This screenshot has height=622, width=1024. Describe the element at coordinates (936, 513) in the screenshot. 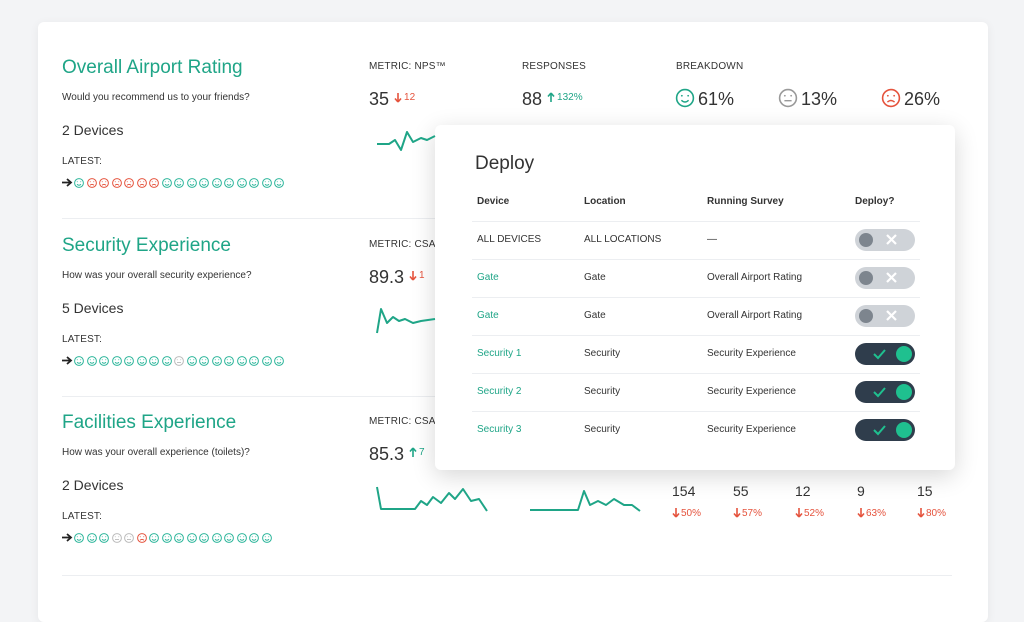

I see `stat-change: 80%` at that location.